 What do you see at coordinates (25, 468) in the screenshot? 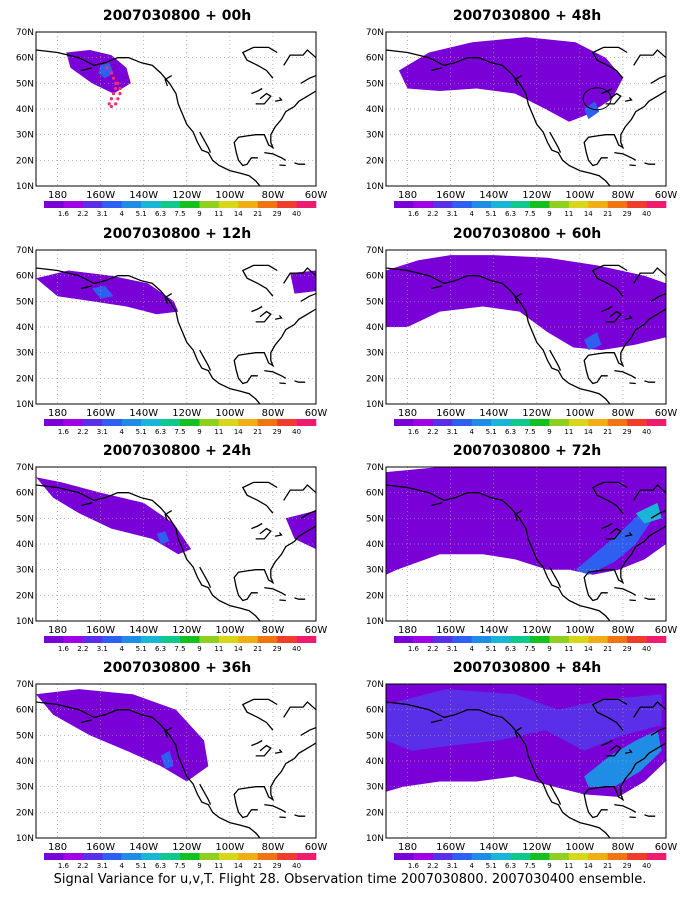
I see `lat-tick-label: 70N` at bounding box center [25, 468].